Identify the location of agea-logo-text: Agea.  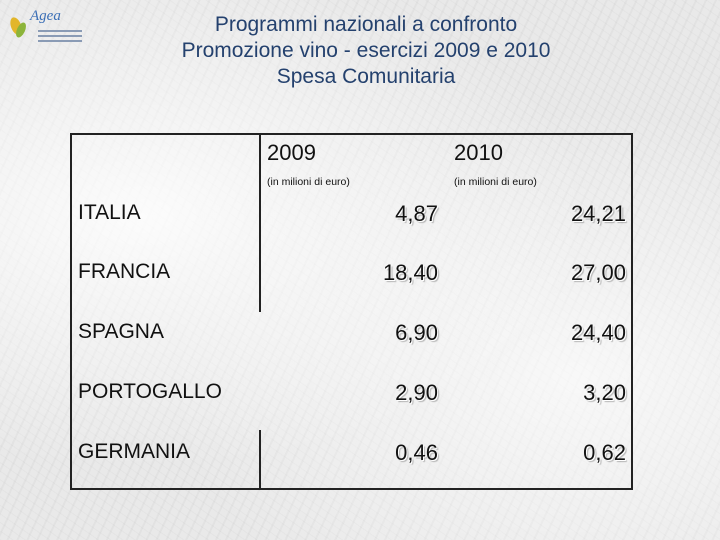
(45, 16).